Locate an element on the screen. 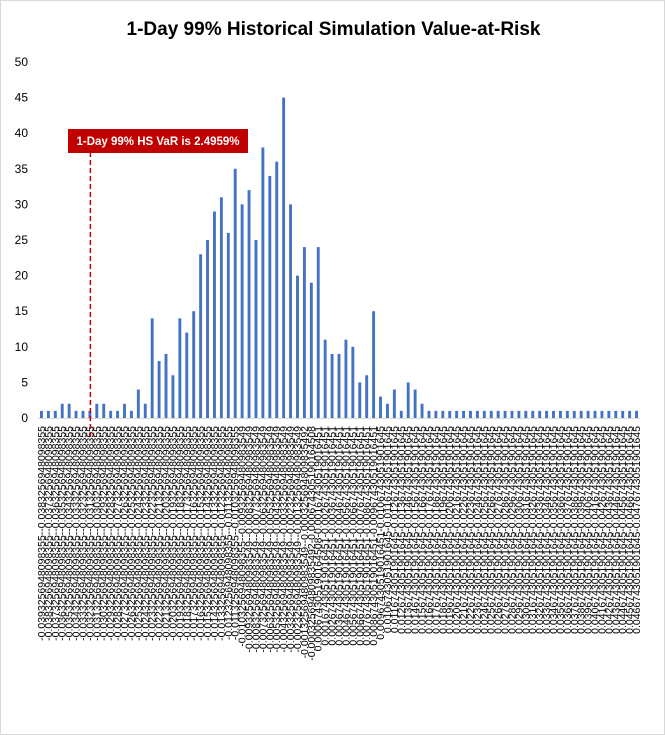 Image resolution: width=665 pixels, height=735 pixels. x-tick-label: -0.0103256948098355--0.00932569480983549 is located at coordinates (243, 536).